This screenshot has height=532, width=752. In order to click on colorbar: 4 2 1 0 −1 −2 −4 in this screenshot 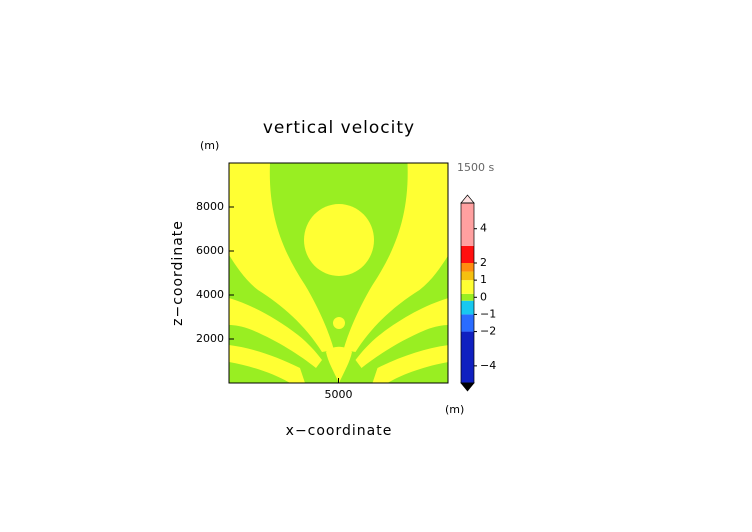, I will do `click(478, 293)`.